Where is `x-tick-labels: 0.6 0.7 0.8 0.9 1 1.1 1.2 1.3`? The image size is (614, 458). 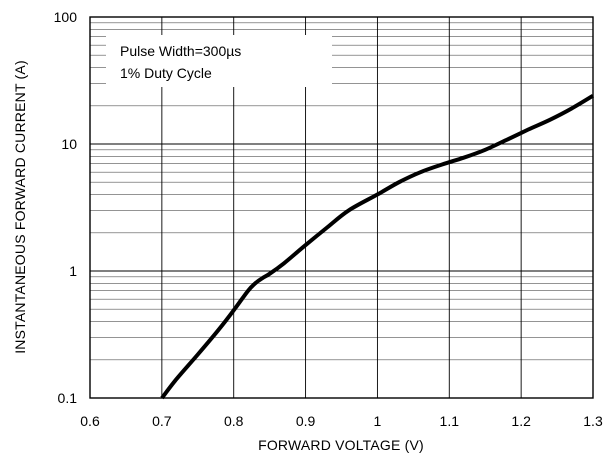
x-tick-labels: 0.6 0.7 0.8 0.9 1 1.1 1.2 1.3 is located at coordinates (341, 421).